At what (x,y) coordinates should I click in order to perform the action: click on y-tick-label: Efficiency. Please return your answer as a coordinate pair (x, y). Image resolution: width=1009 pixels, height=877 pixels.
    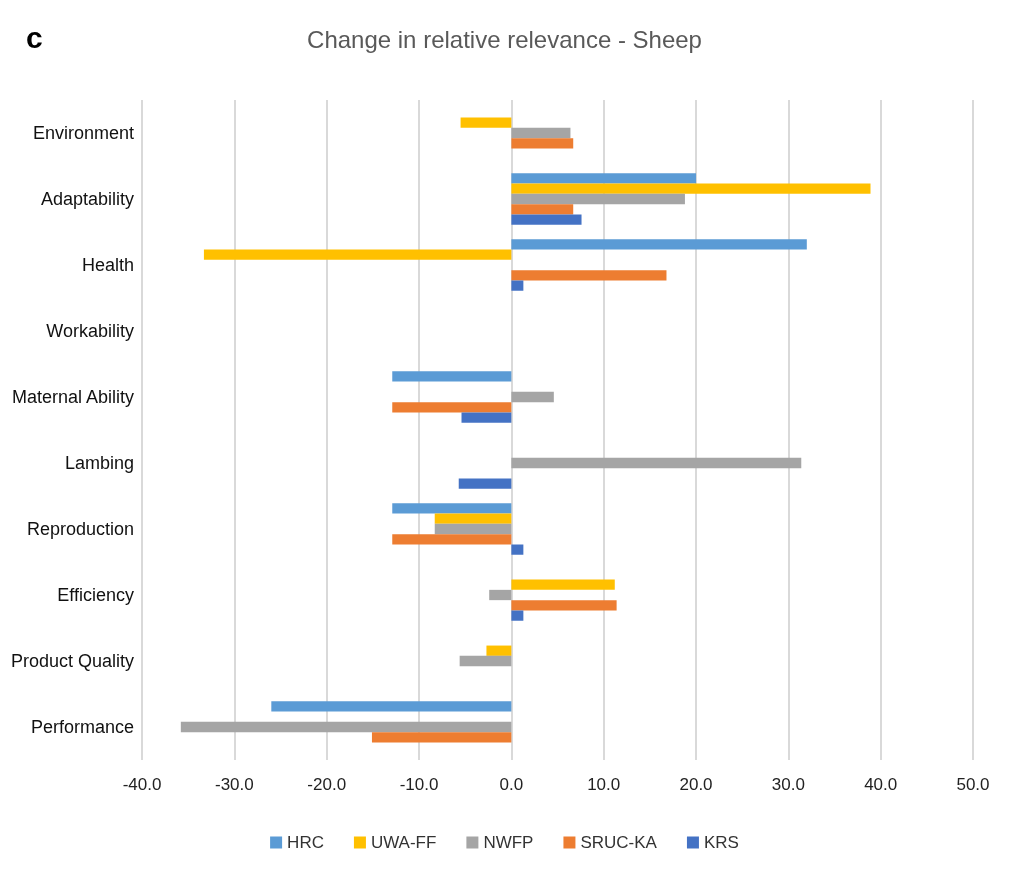
    Looking at the image, I should click on (96, 595).